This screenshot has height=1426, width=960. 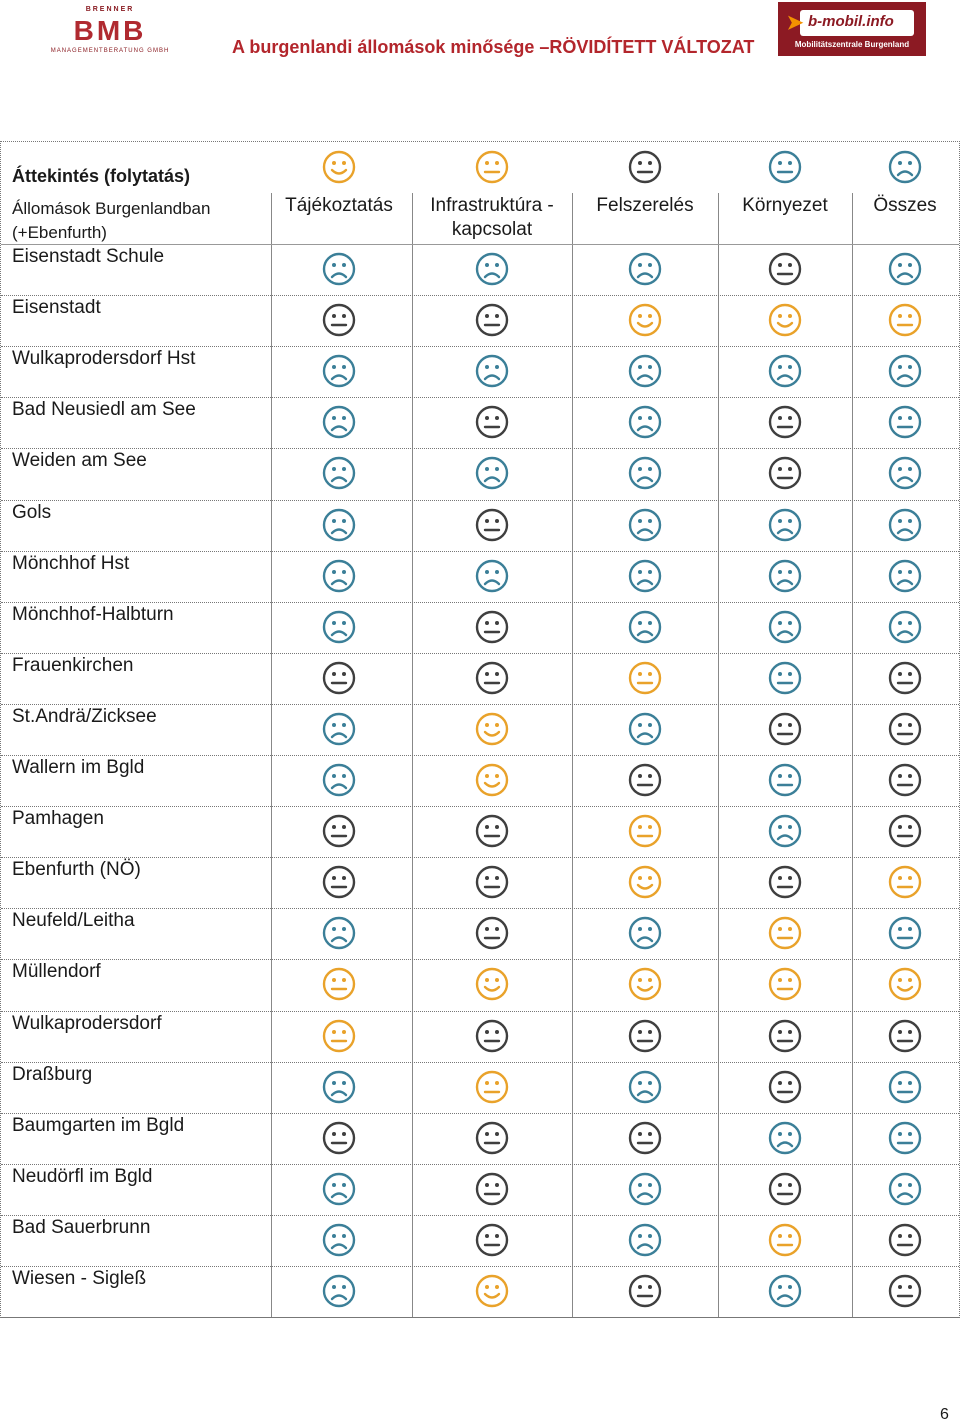 What do you see at coordinates (110, 9) in the screenshot?
I see `bmb-logo-top: BRENNER` at bounding box center [110, 9].